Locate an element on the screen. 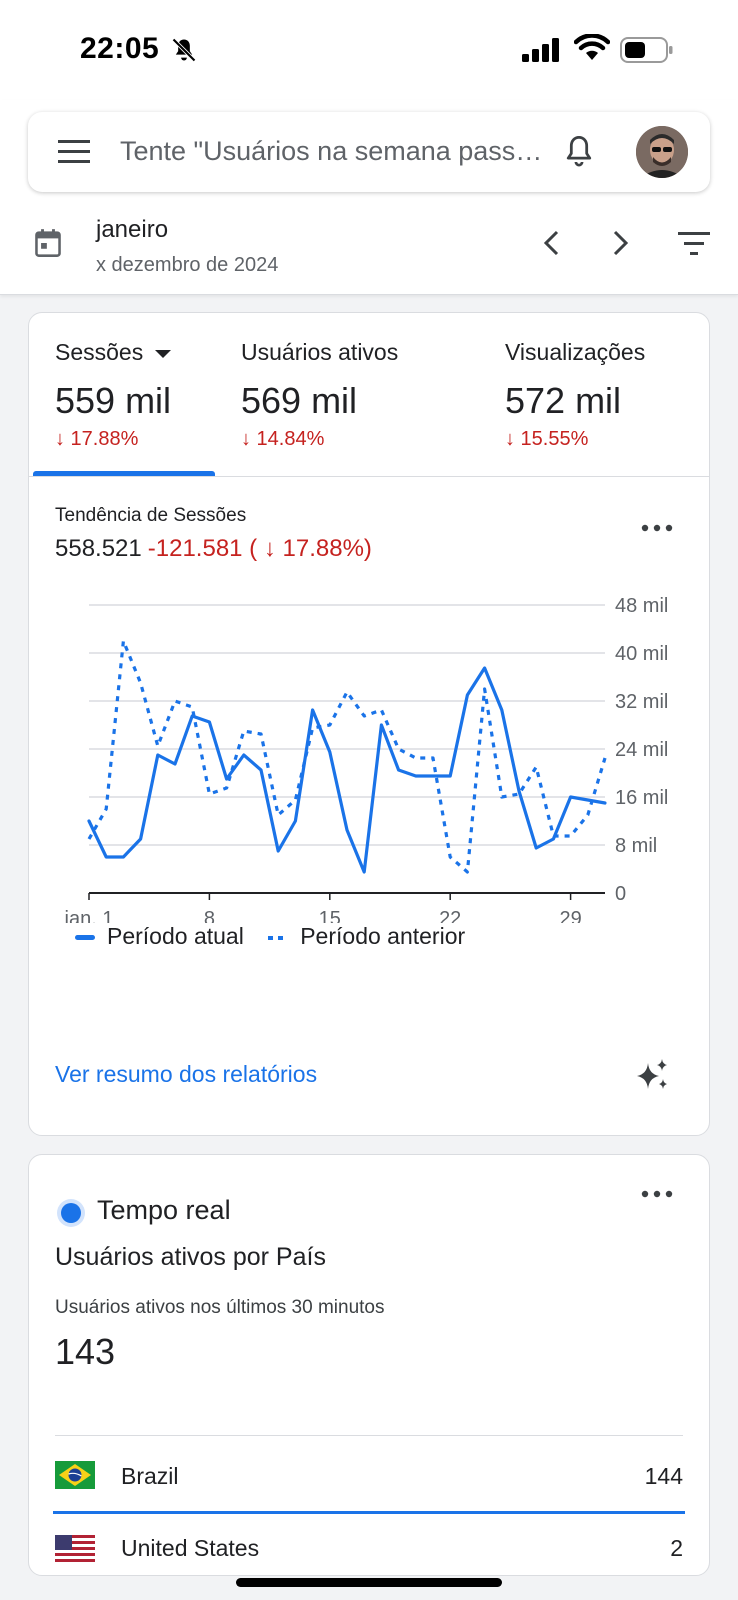 This screenshot has width=738, height=1600. metric-tab-sessions: Sessões 559 mil ↓ 17.88% is located at coordinates (113, 395).